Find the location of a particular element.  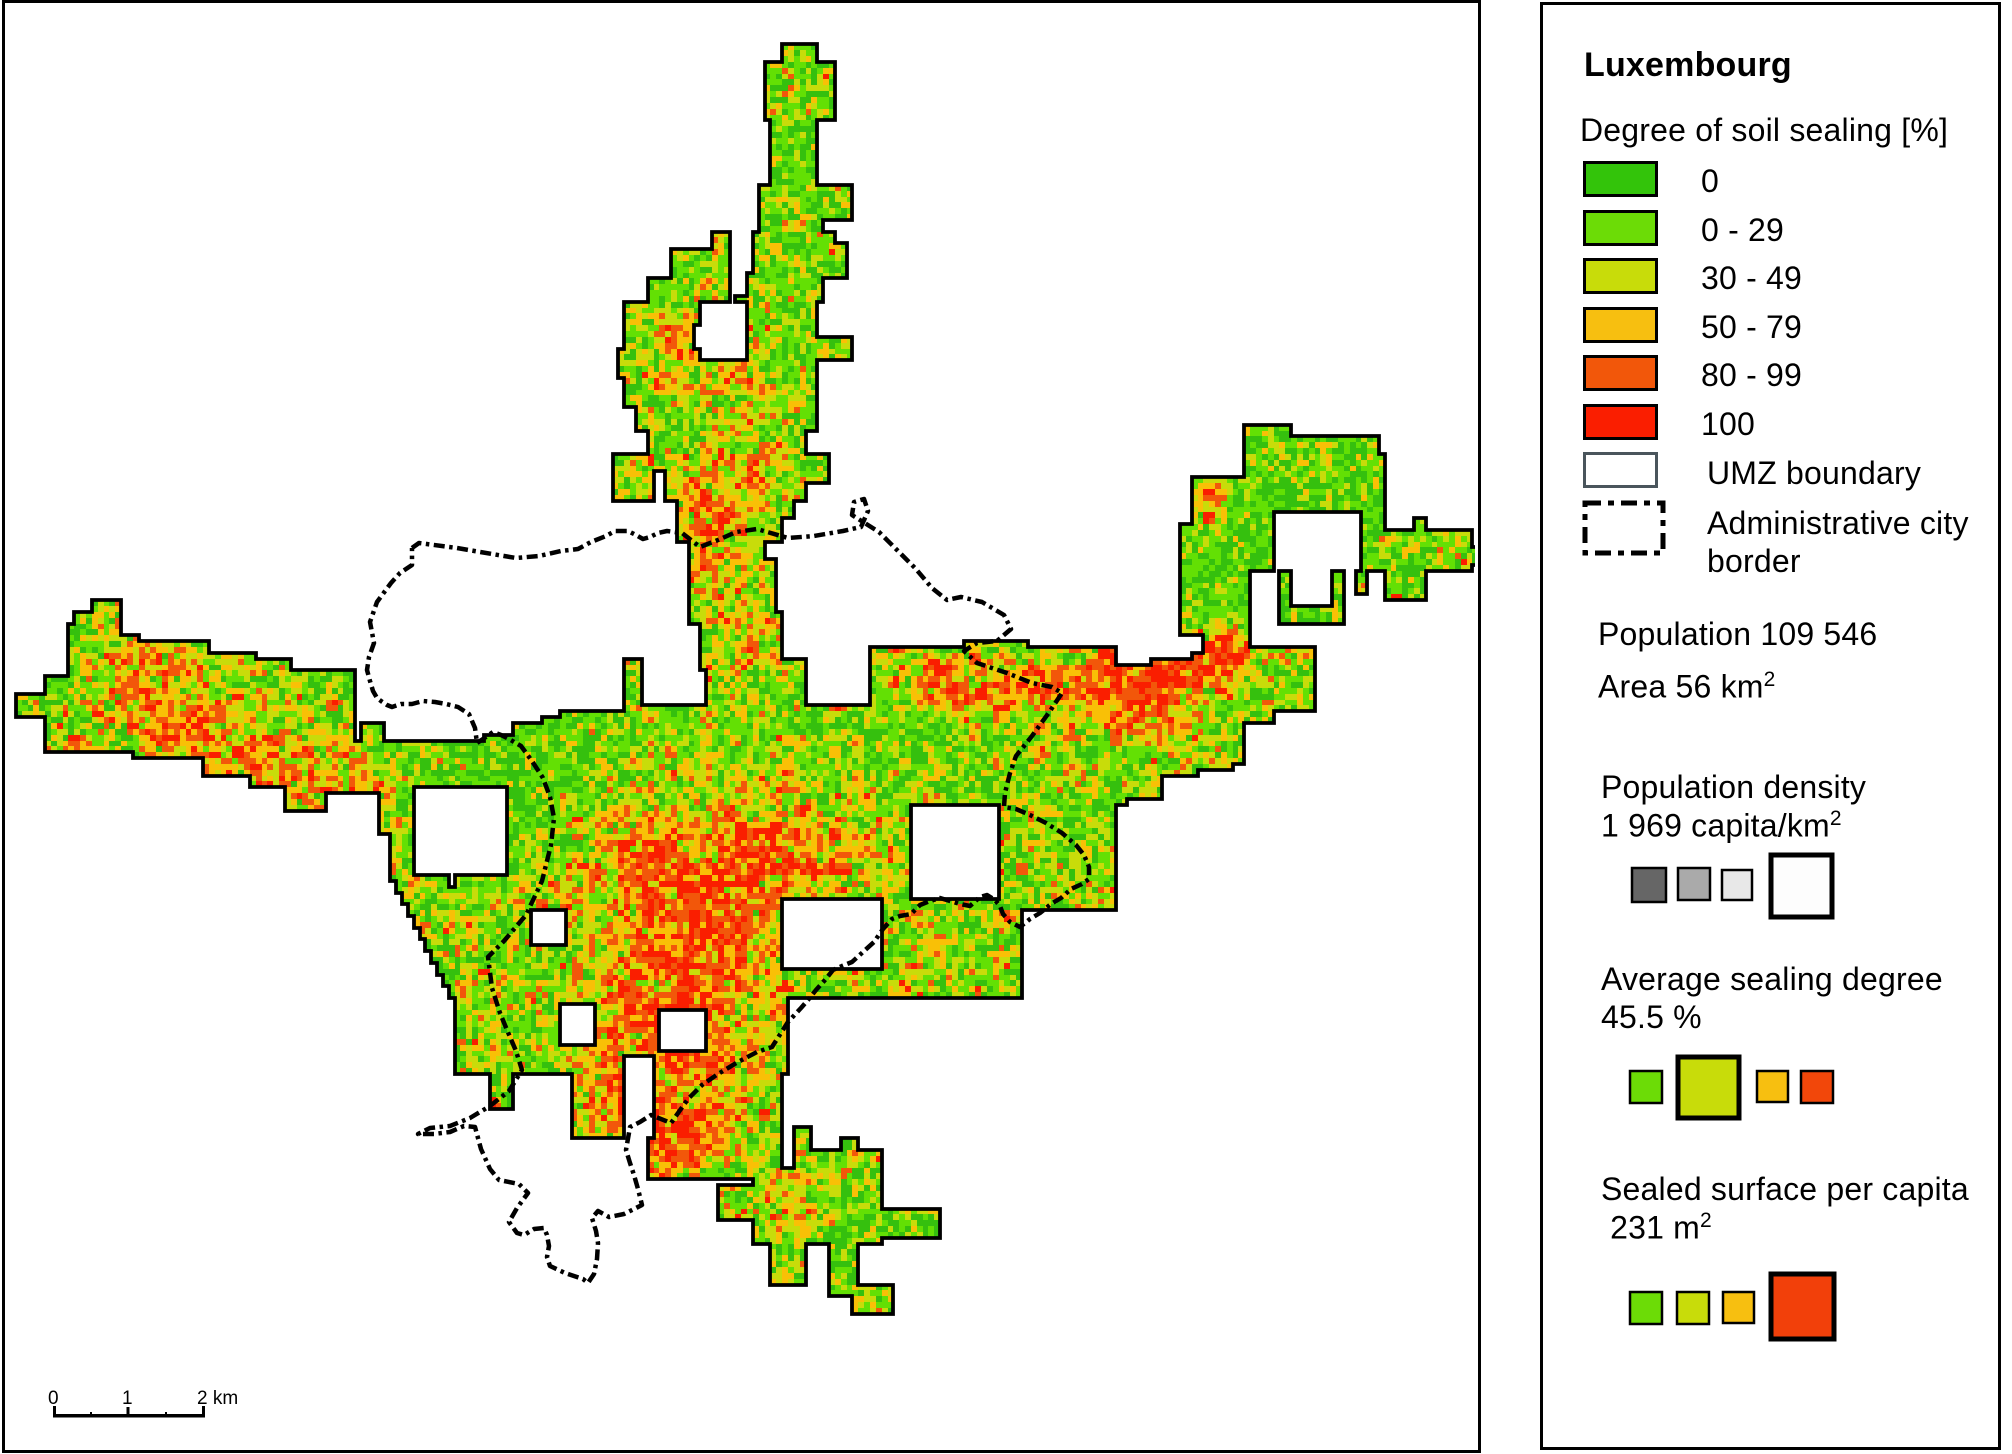

svg-text: 0 is located at coordinates (53, 1398).